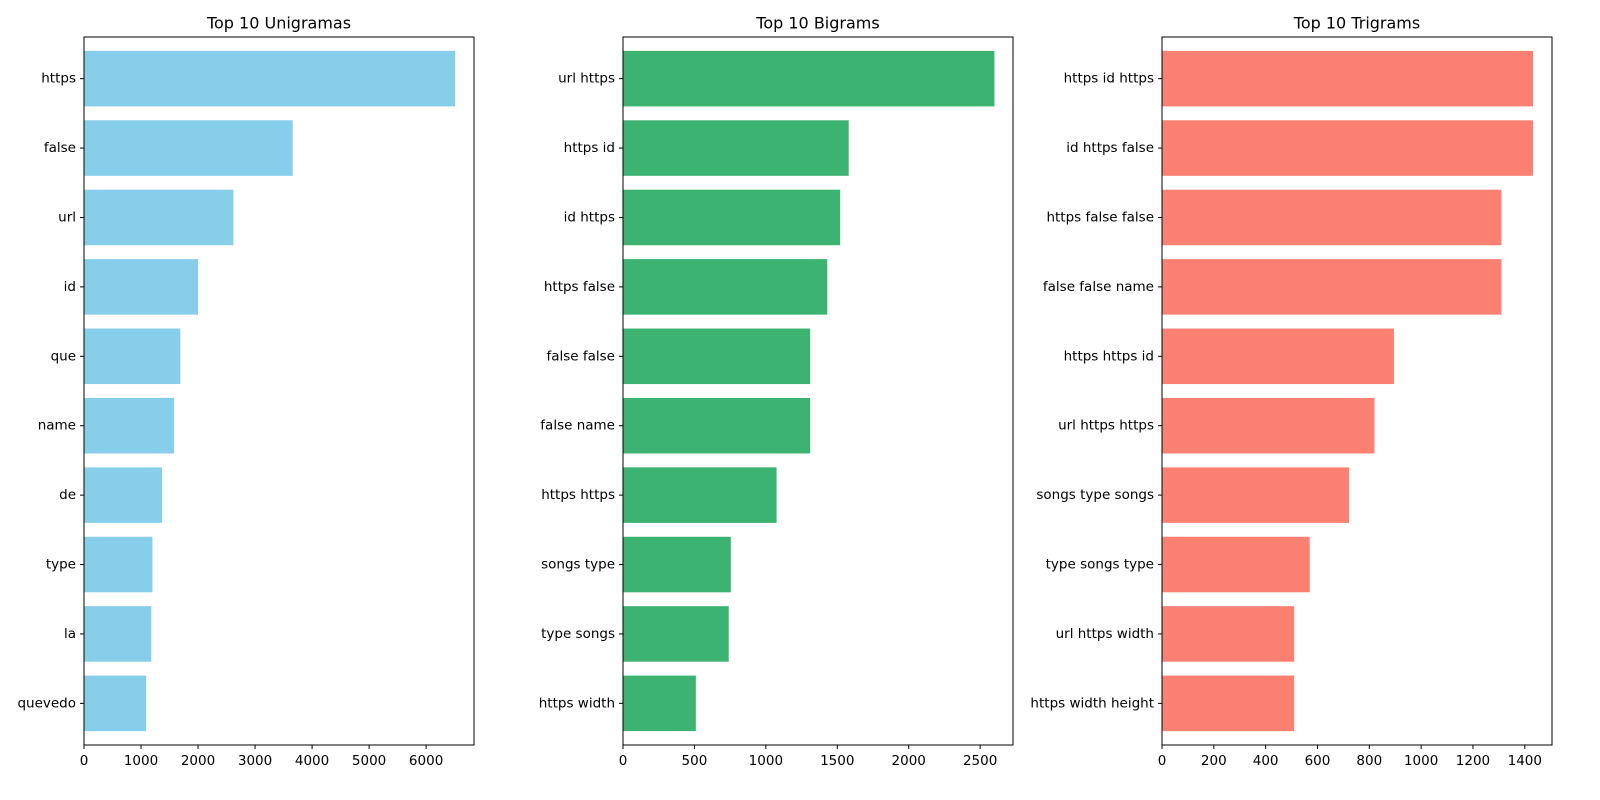 This screenshot has width=1600, height=800. What do you see at coordinates (1109, 79) in the screenshot?
I see `trigram-category-label: https id https` at bounding box center [1109, 79].